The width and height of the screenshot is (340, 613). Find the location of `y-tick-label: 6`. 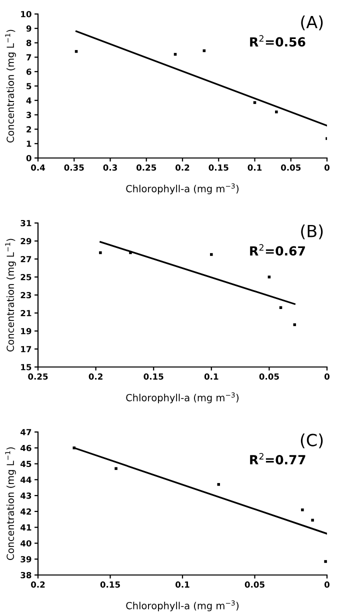

y-tick-label: 6 is located at coordinates (29, 71).